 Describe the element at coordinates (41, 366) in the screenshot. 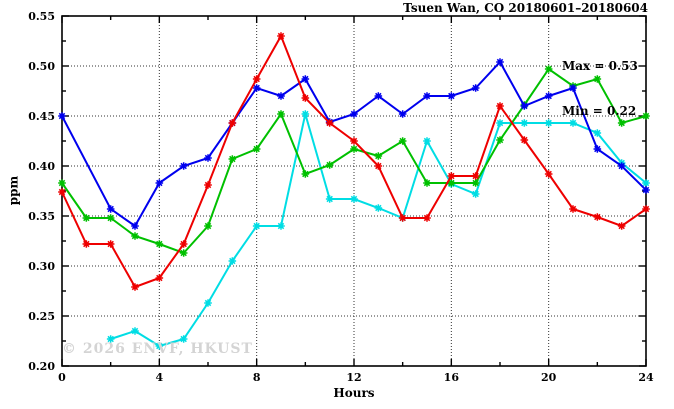

I see `y-tick-label: 0.20` at that location.